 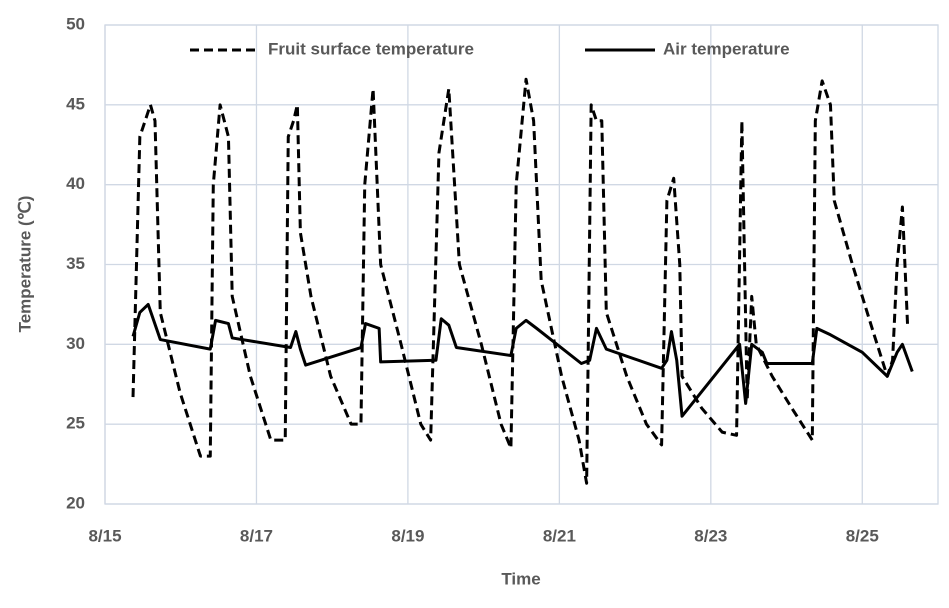 I want to click on y-tick-label: 40, so click(x=75, y=183).